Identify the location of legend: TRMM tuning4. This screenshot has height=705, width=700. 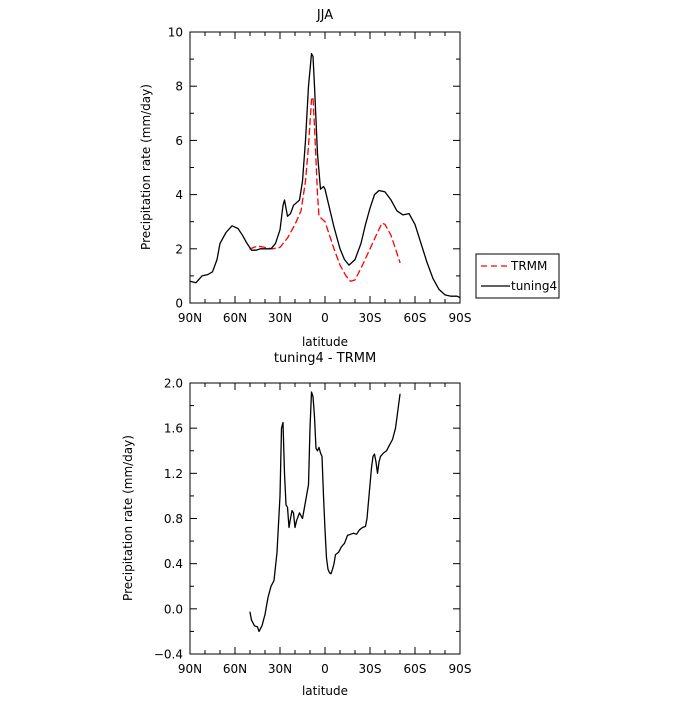
(517, 276).